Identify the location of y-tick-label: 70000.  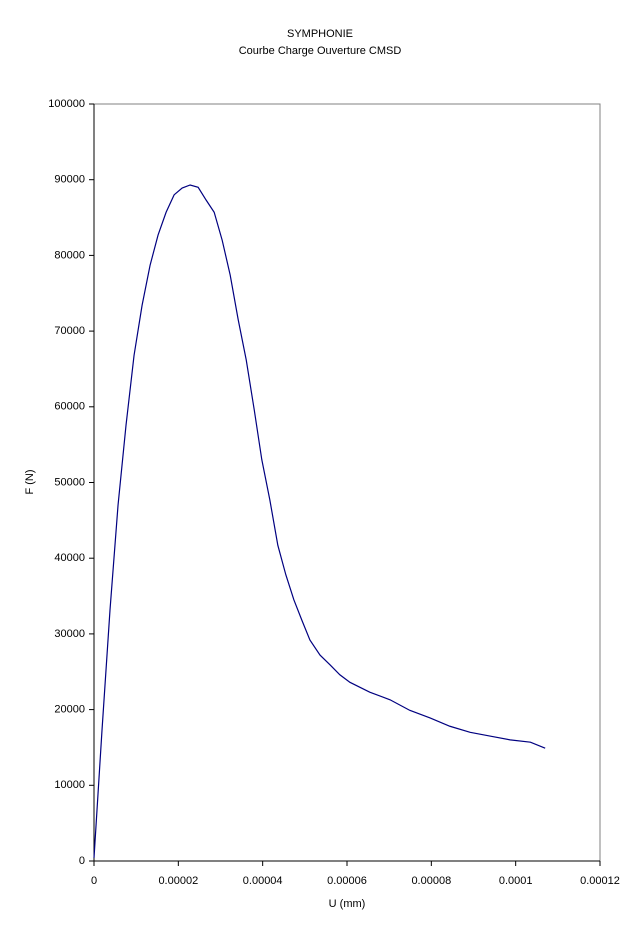
(69, 331).